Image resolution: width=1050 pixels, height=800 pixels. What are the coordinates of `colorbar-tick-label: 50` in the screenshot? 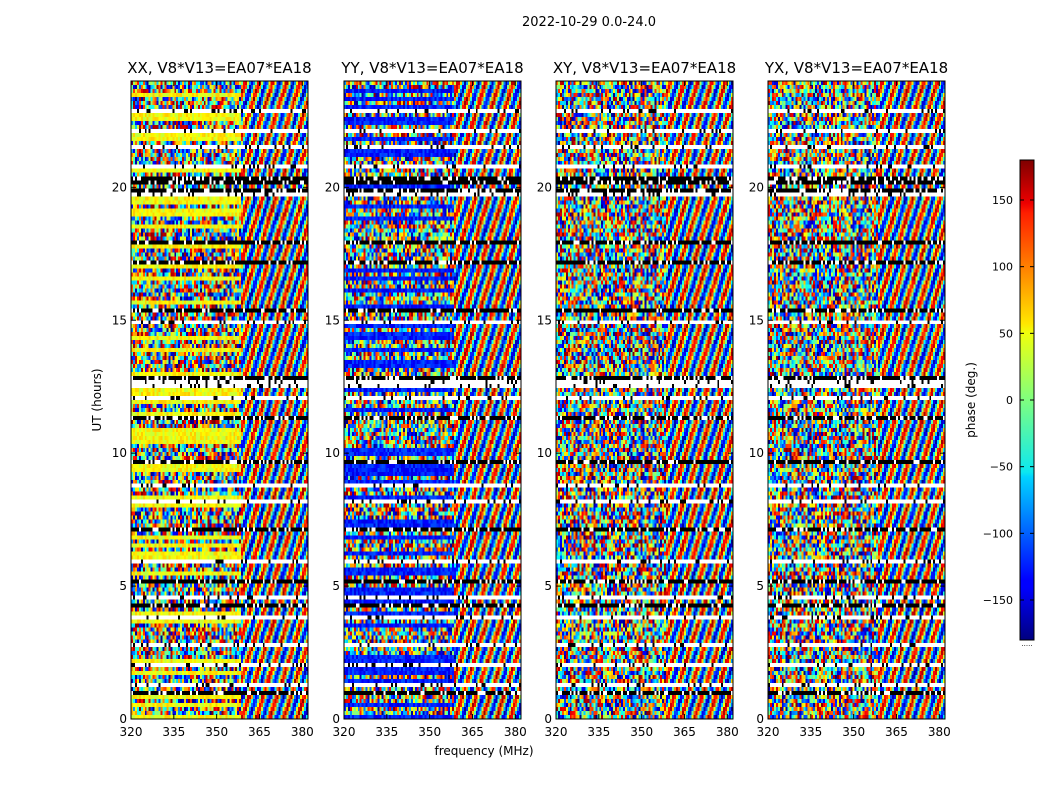 It's located at (1006, 333).